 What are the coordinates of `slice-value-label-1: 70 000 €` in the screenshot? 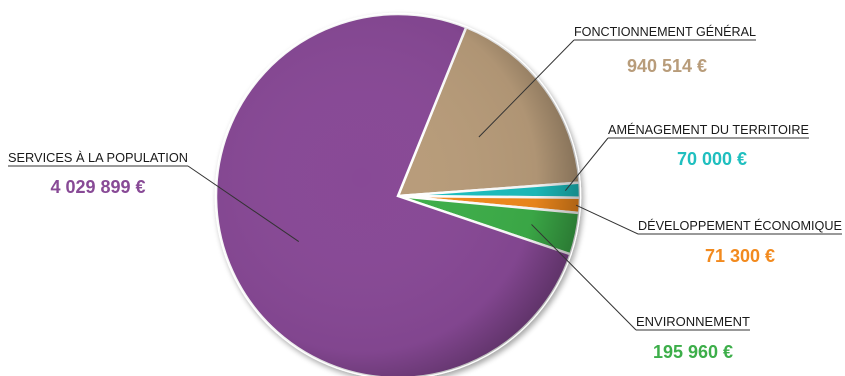 It's located at (712, 159).